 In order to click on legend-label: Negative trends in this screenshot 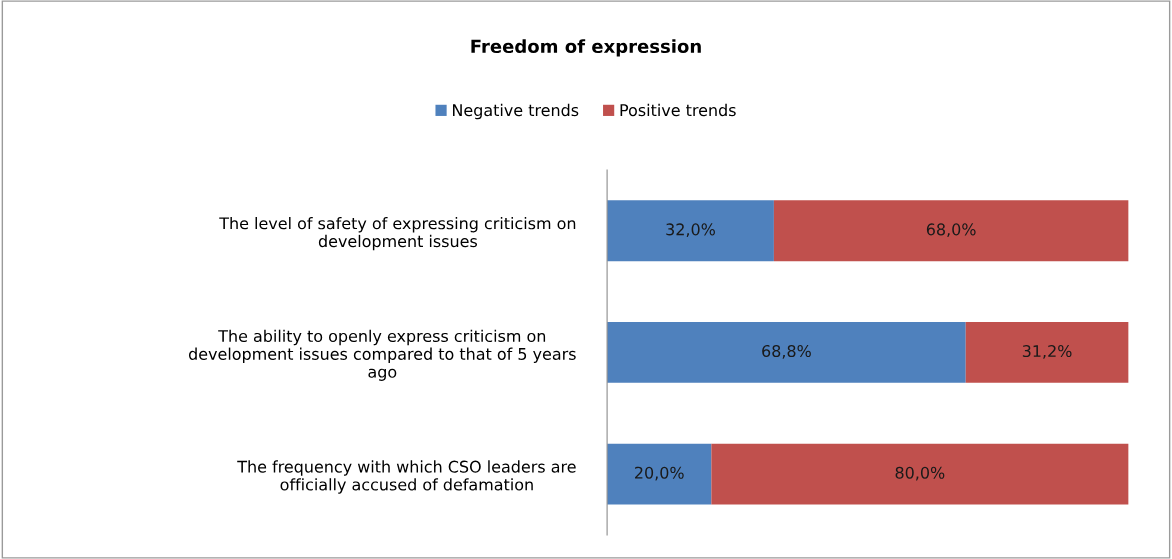, I will do `click(516, 111)`.